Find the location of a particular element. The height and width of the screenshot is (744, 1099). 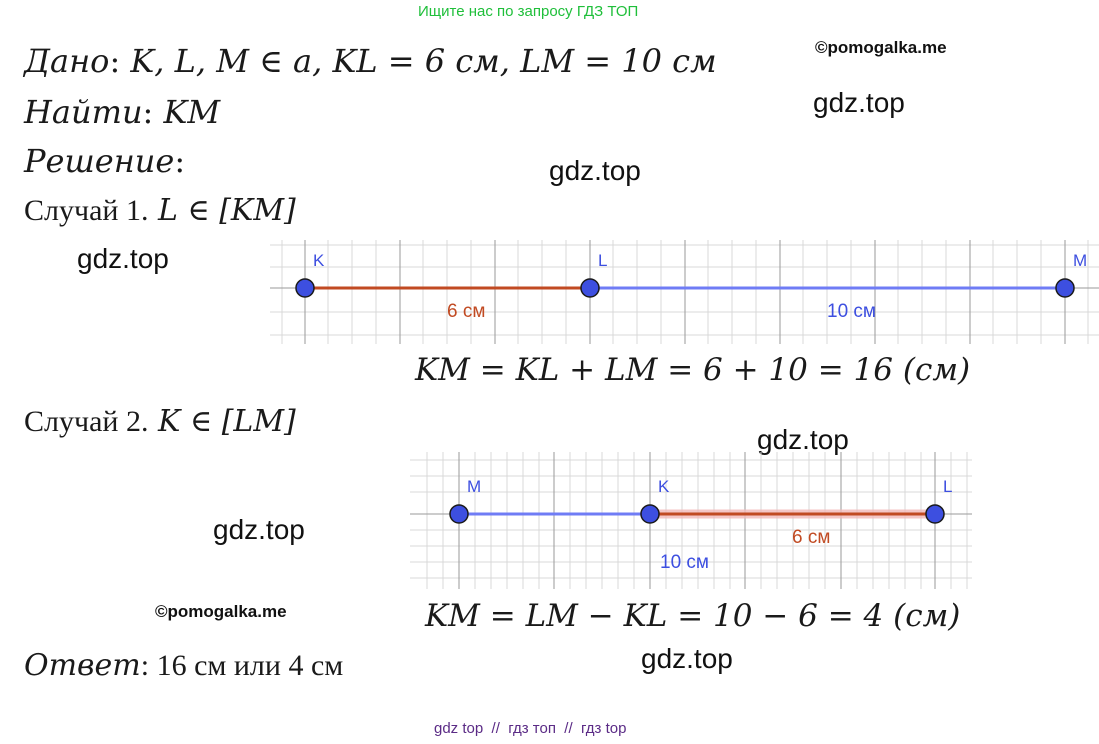

given-label: Дано is located at coordinates (67, 61).